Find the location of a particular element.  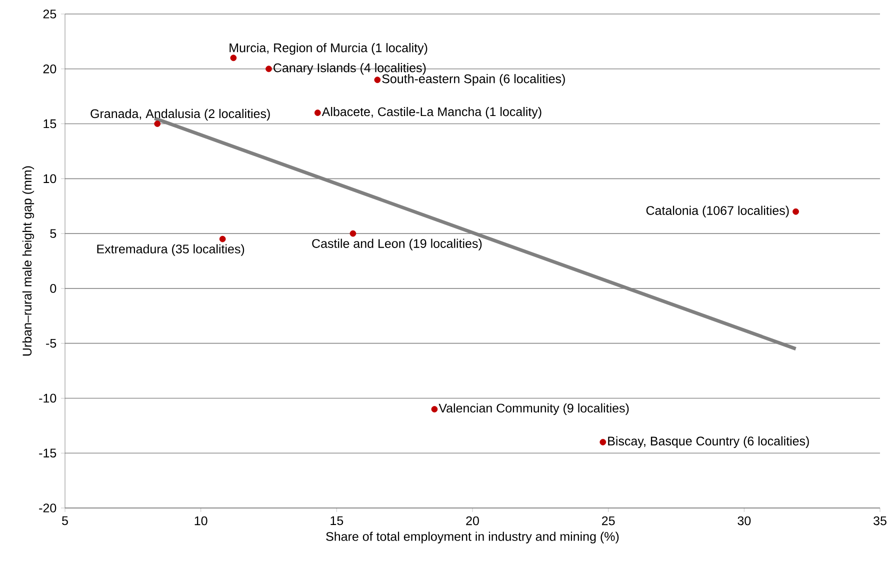

annotation: South-eastern Spain (6 localities) is located at coordinates (473, 80).